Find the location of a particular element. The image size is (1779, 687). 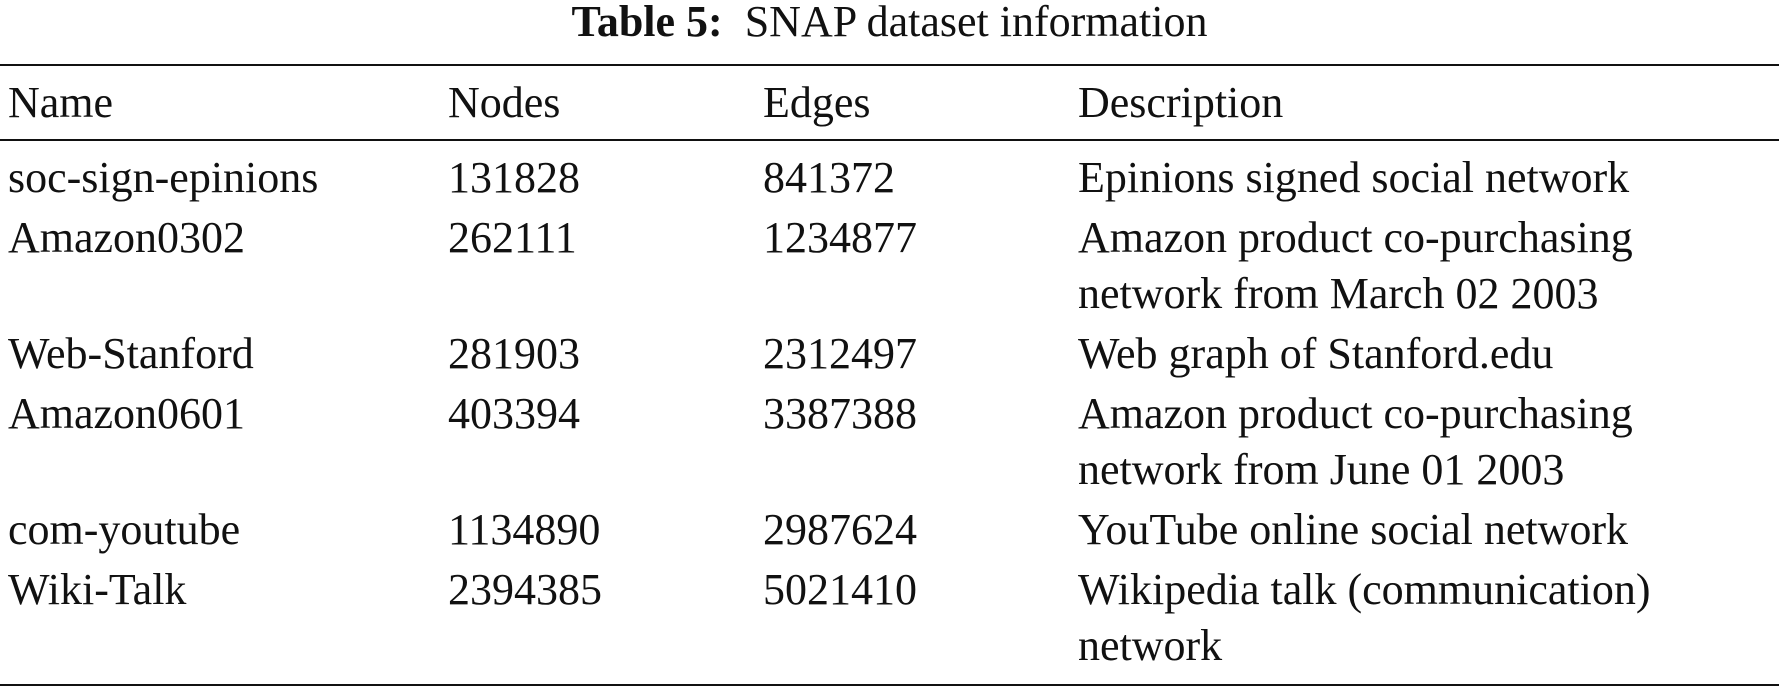

table-header-row: Name Nodes Edges Description is located at coordinates (889, 103).